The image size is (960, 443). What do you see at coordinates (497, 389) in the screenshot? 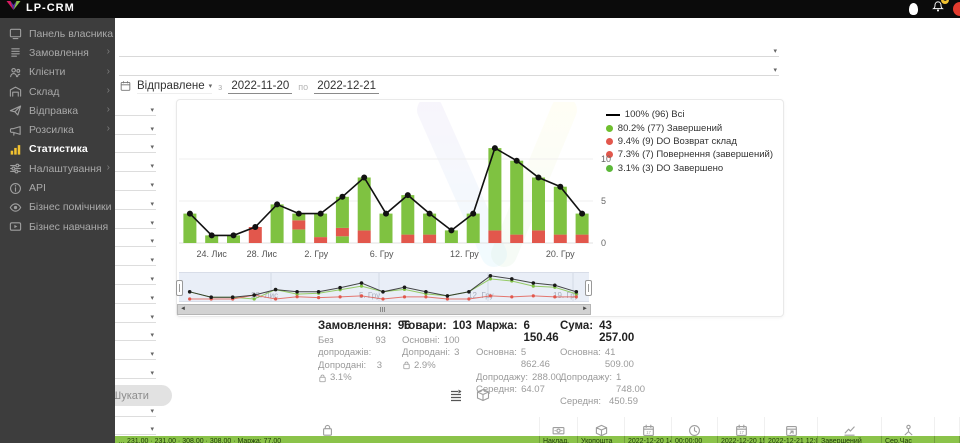
I see `stat-sub-label: Середня:` at bounding box center [497, 389].